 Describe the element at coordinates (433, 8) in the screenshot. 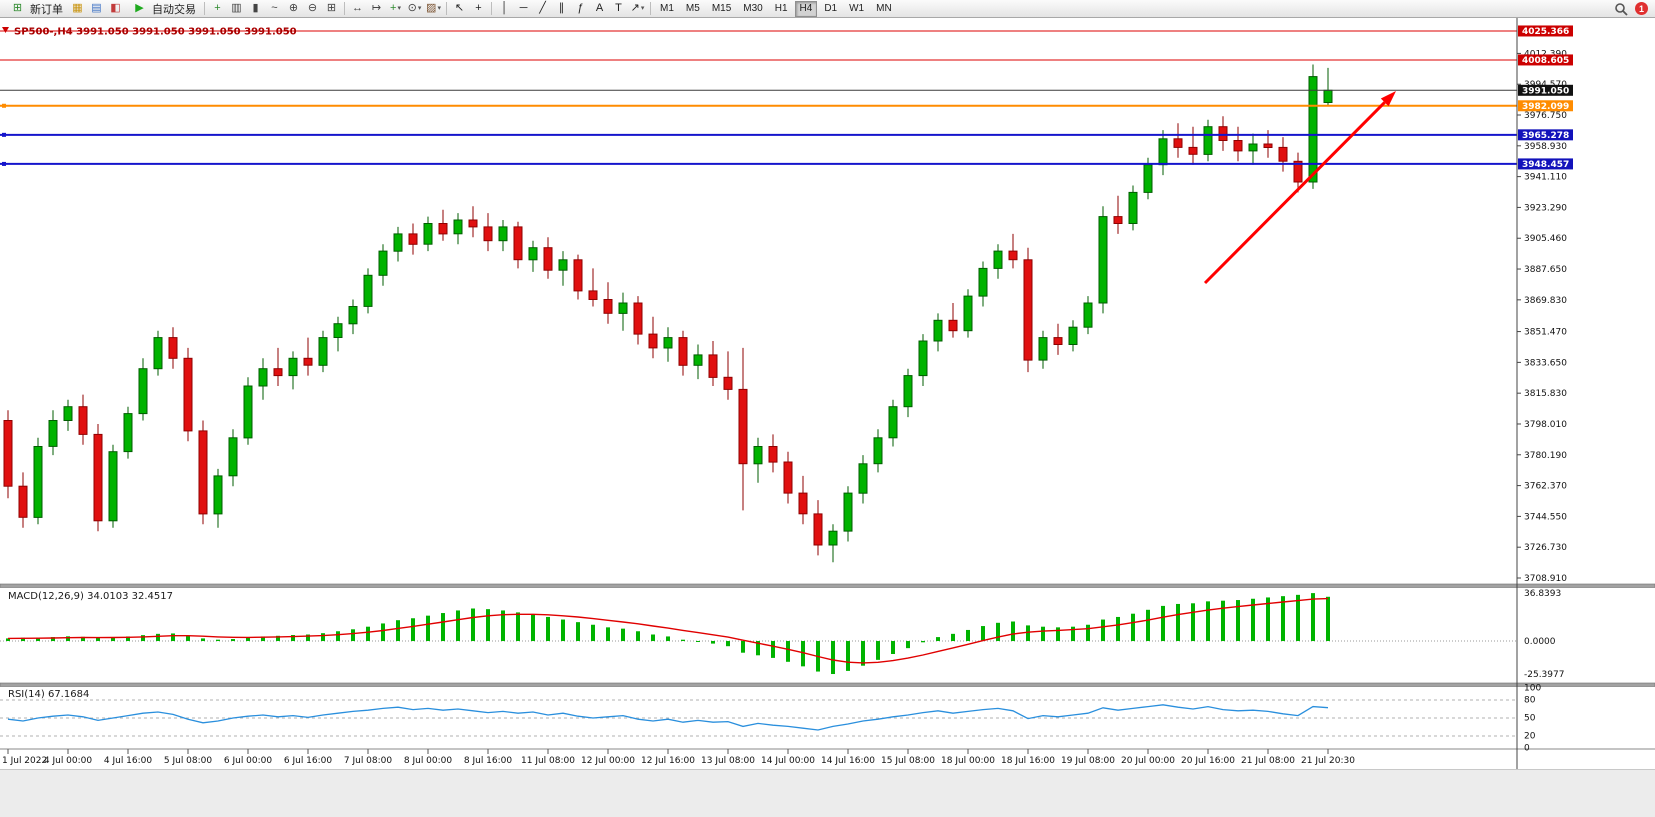

I see `templates-menu-icon: ▨ ▾` at that location.